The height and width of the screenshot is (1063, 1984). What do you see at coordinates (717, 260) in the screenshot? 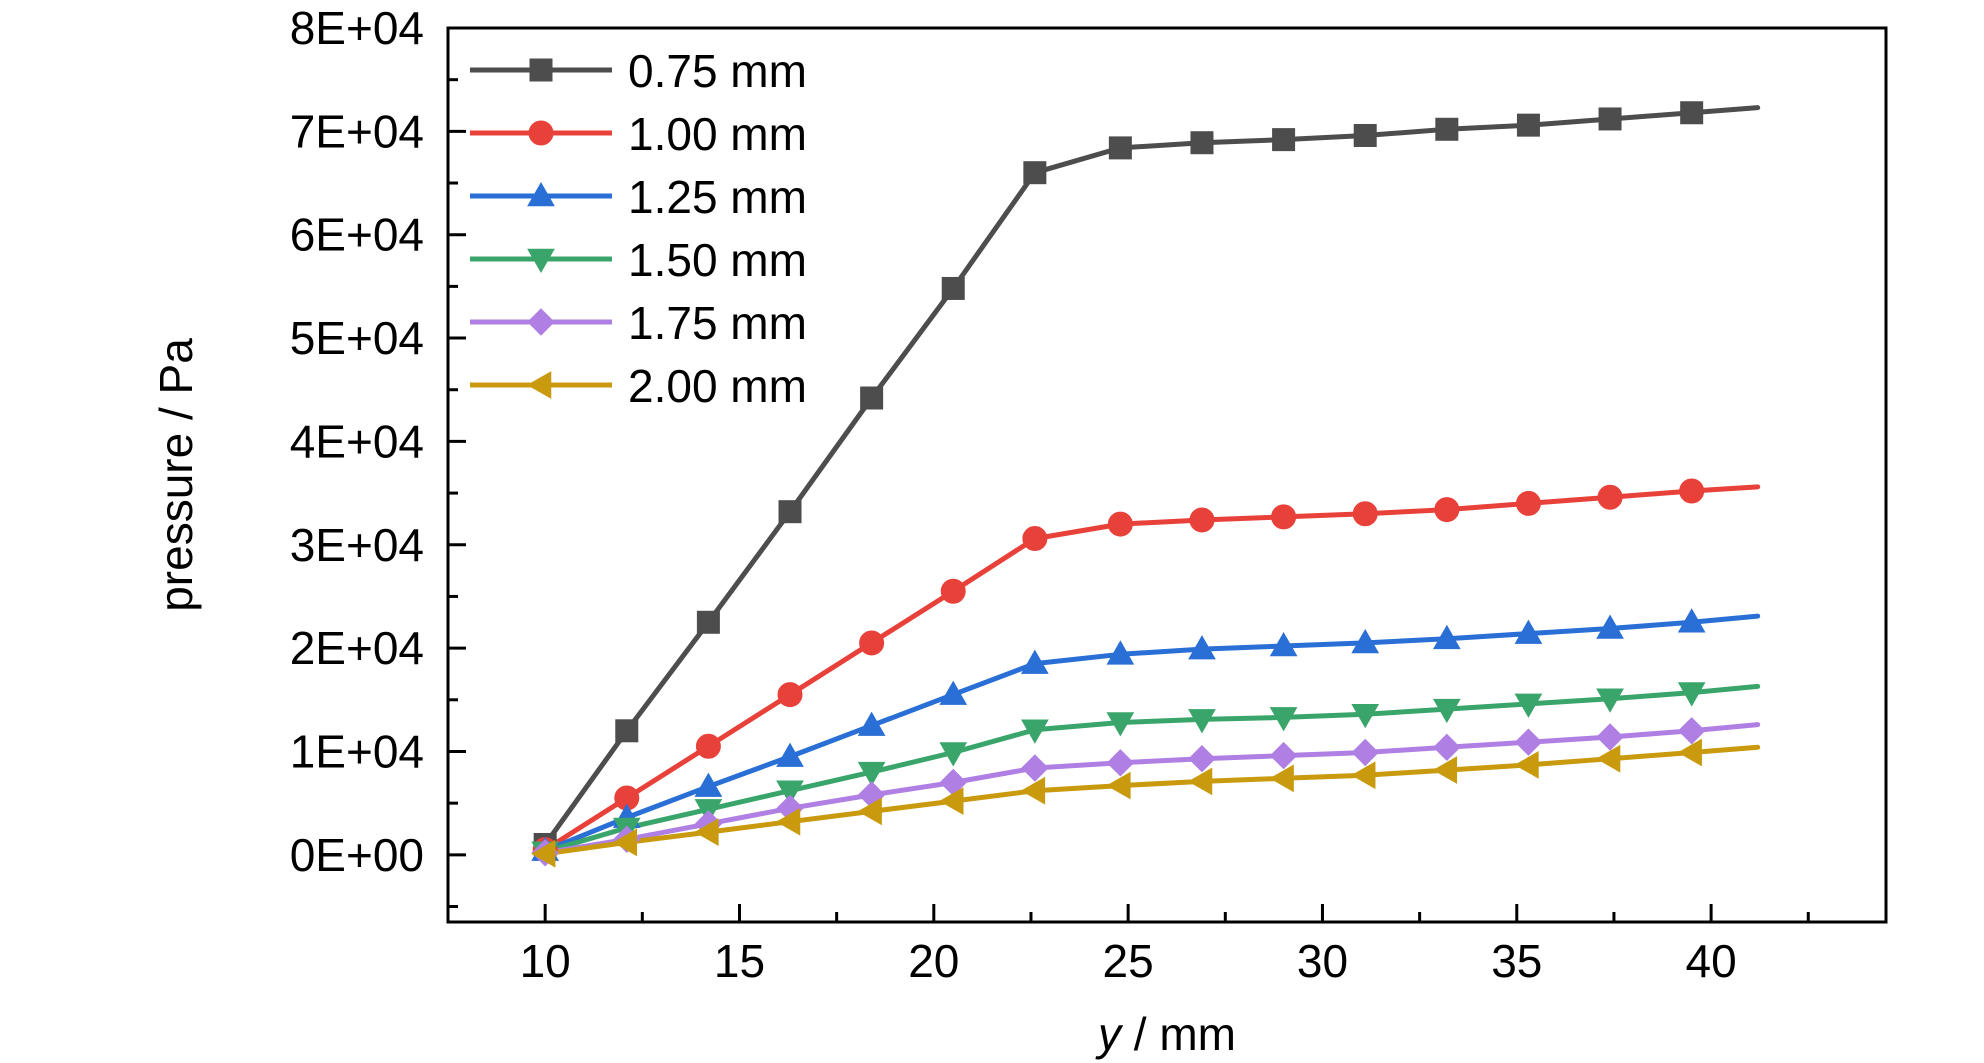
I see `legend-label: 1.50 mm` at bounding box center [717, 260].